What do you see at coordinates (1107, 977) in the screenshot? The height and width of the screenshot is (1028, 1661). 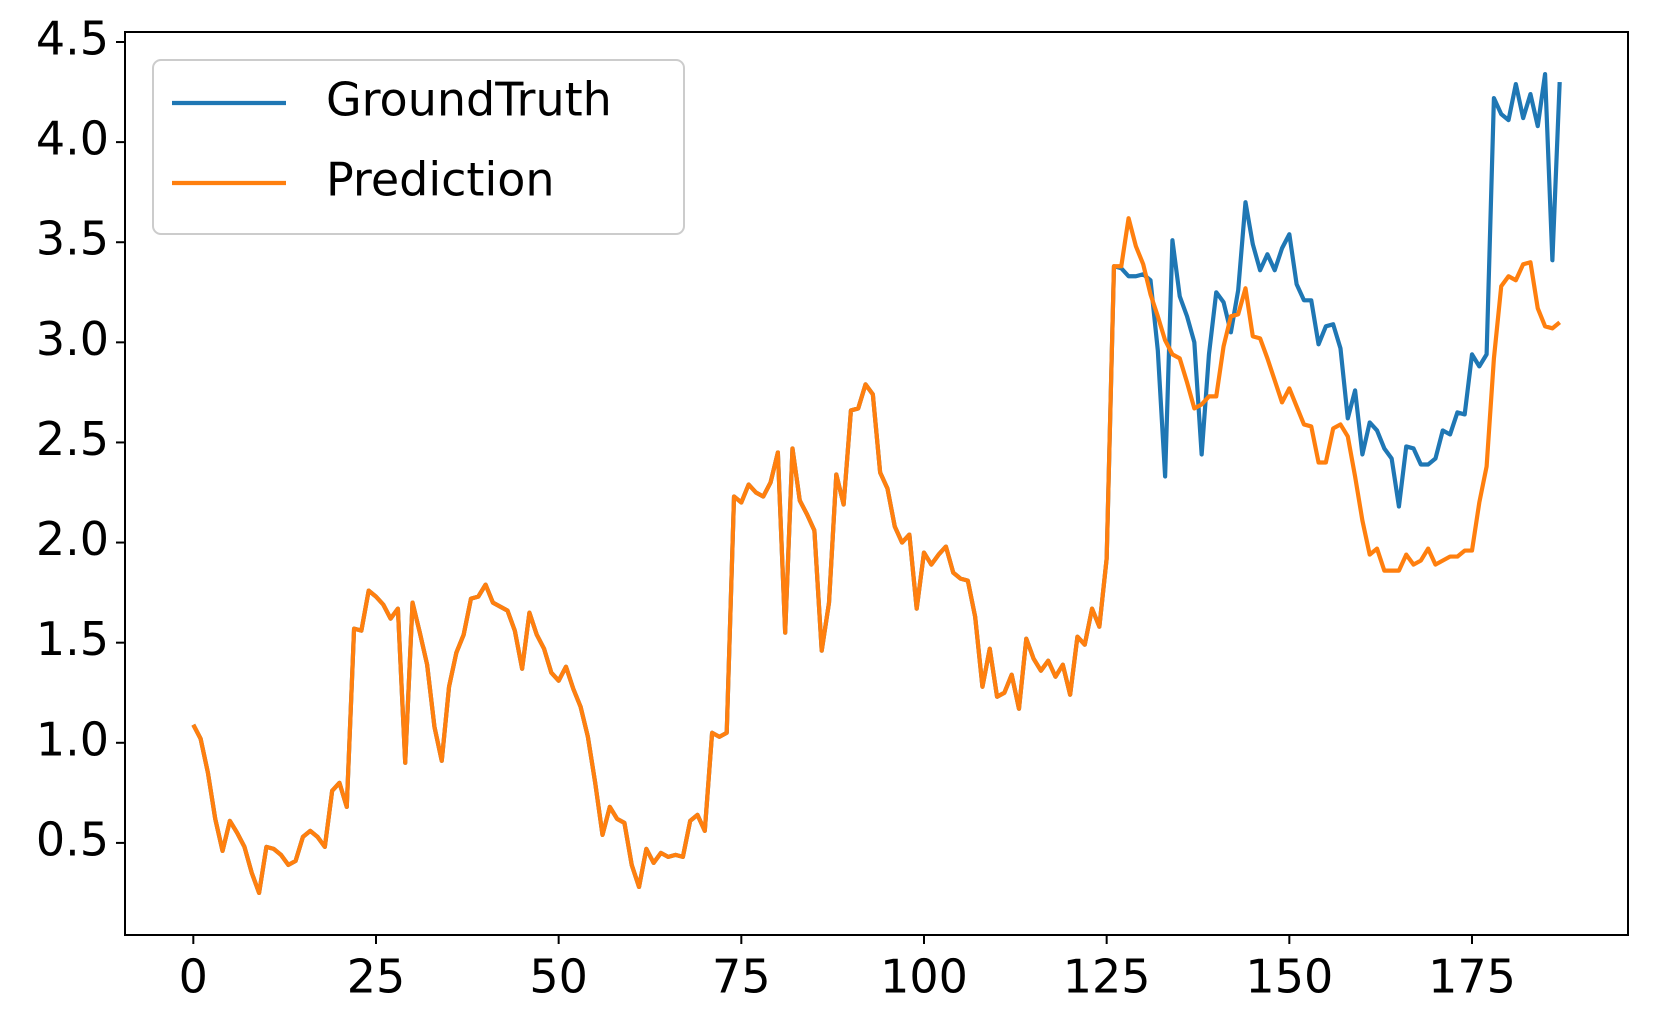 I see `x-tick-label: 125` at bounding box center [1107, 977].